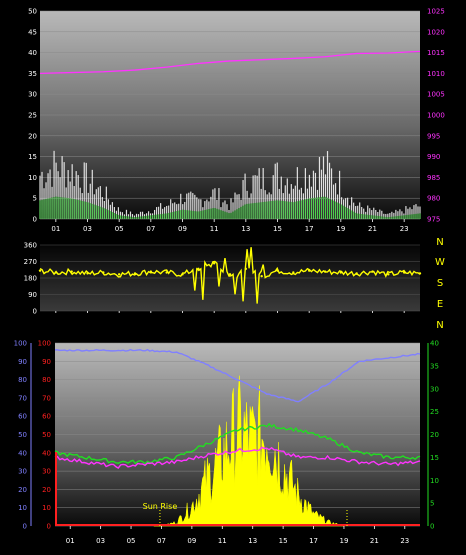 This screenshot has width=466, height=555. Describe the element at coordinates (433, 136) in the screenshot. I see `pressure-tick-label: 995` at that location.